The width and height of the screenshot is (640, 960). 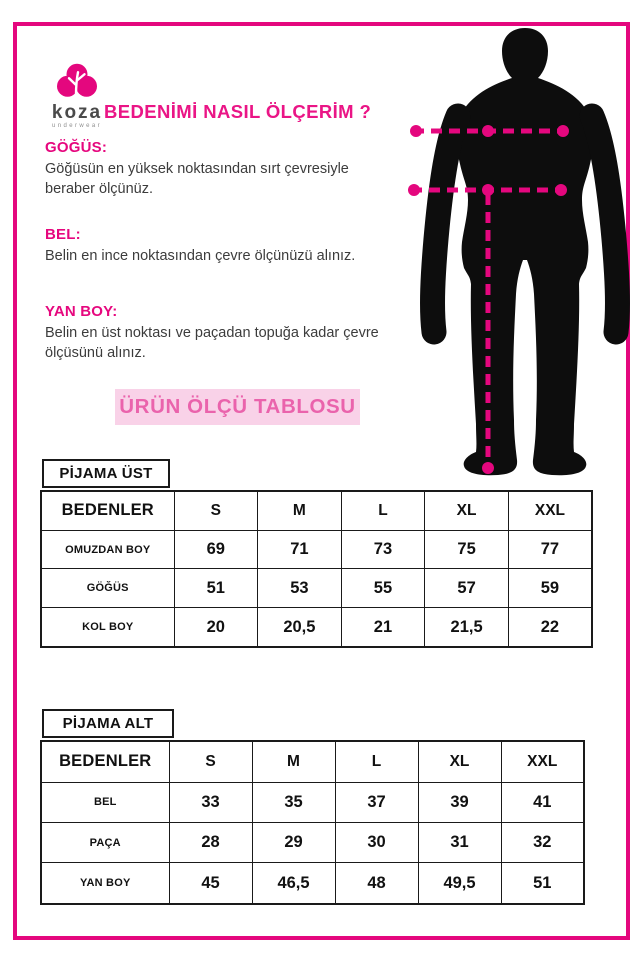 What do you see at coordinates (105, 883) in the screenshot?
I see `row-label: YAN BOY` at bounding box center [105, 883].